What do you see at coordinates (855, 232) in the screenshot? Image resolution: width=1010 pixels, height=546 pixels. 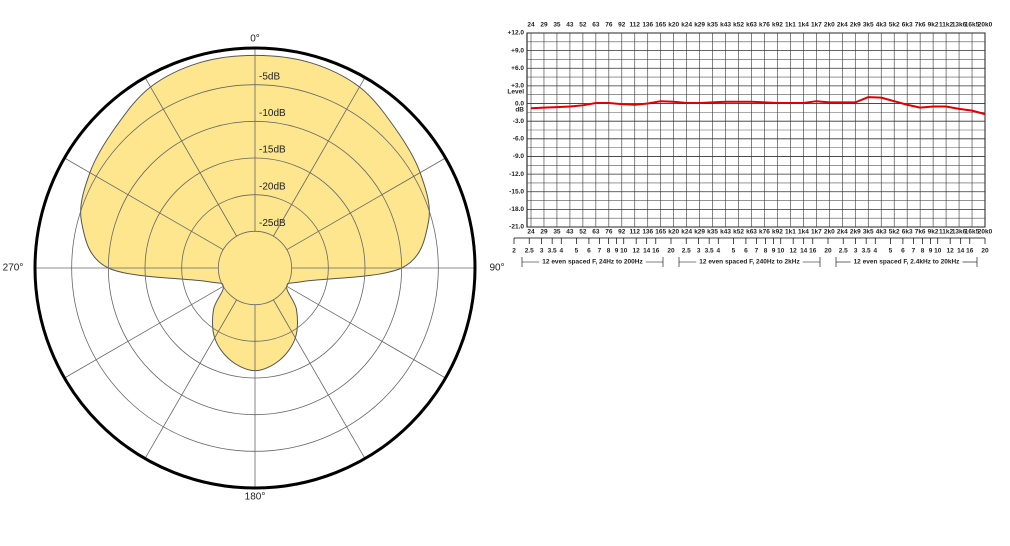 I see `x-tick-label-bottom: 2k9` at bounding box center [855, 232].